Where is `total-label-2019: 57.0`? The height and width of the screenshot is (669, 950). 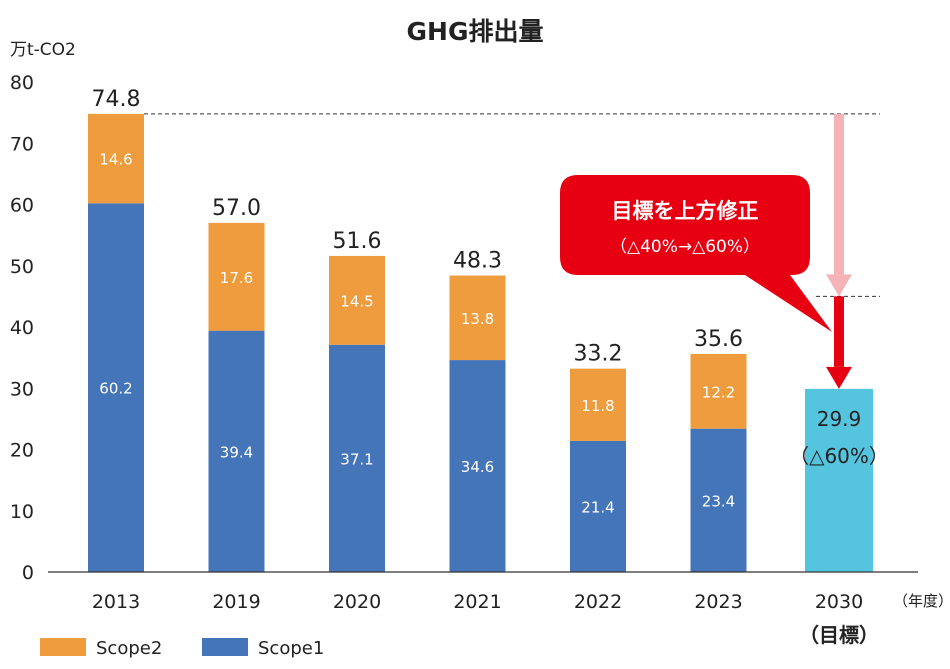 total-label-2019: 57.0 is located at coordinates (236, 208).